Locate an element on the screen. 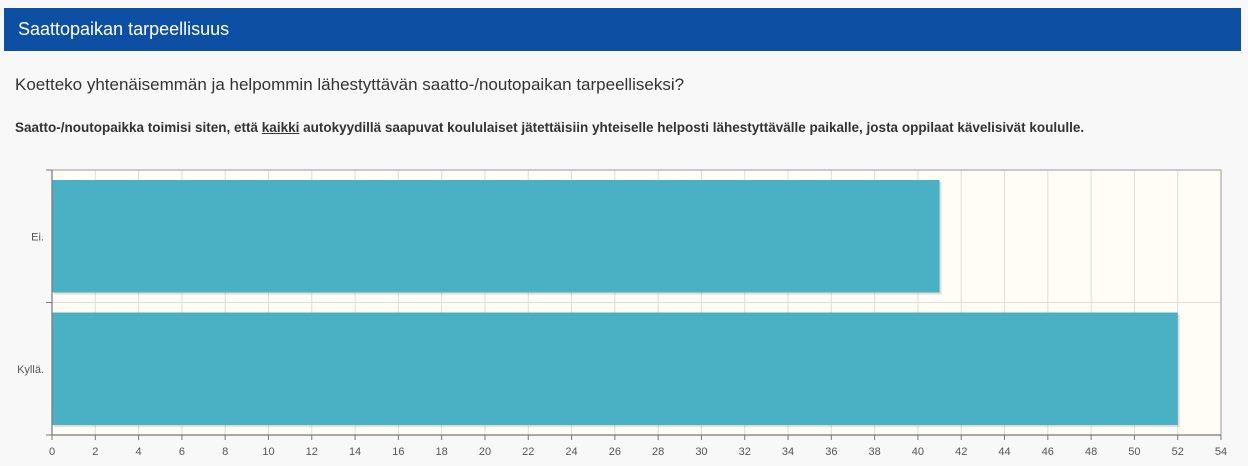  x-tick-label: 12 is located at coordinates (312, 452).